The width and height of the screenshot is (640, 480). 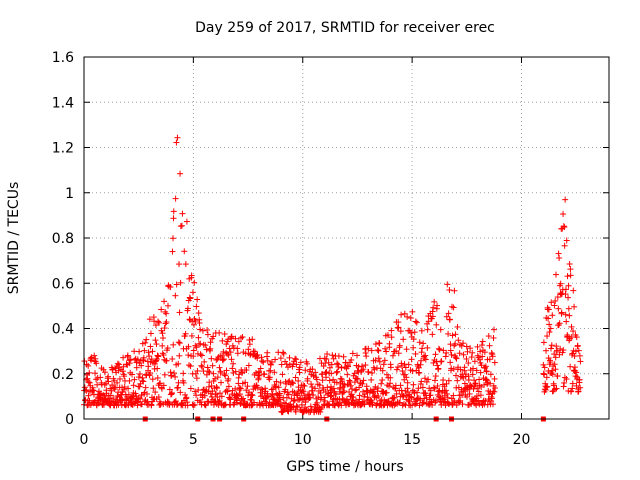 What do you see at coordinates (412, 440) in the screenshot?
I see `x-tick-label: 15` at bounding box center [412, 440].